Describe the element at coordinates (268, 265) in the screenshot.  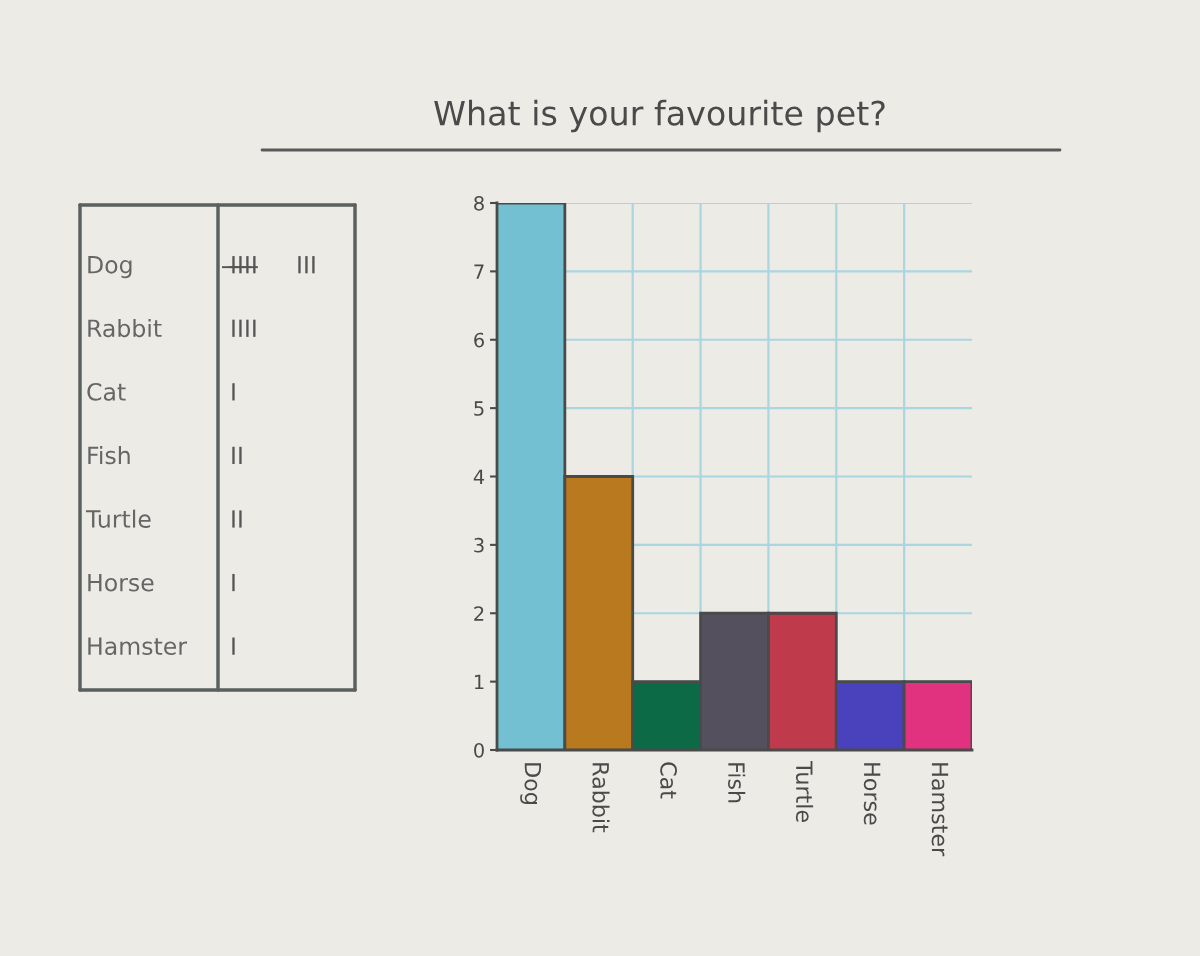
I see `text: I̶I̶I̶I̶ III` at that location.